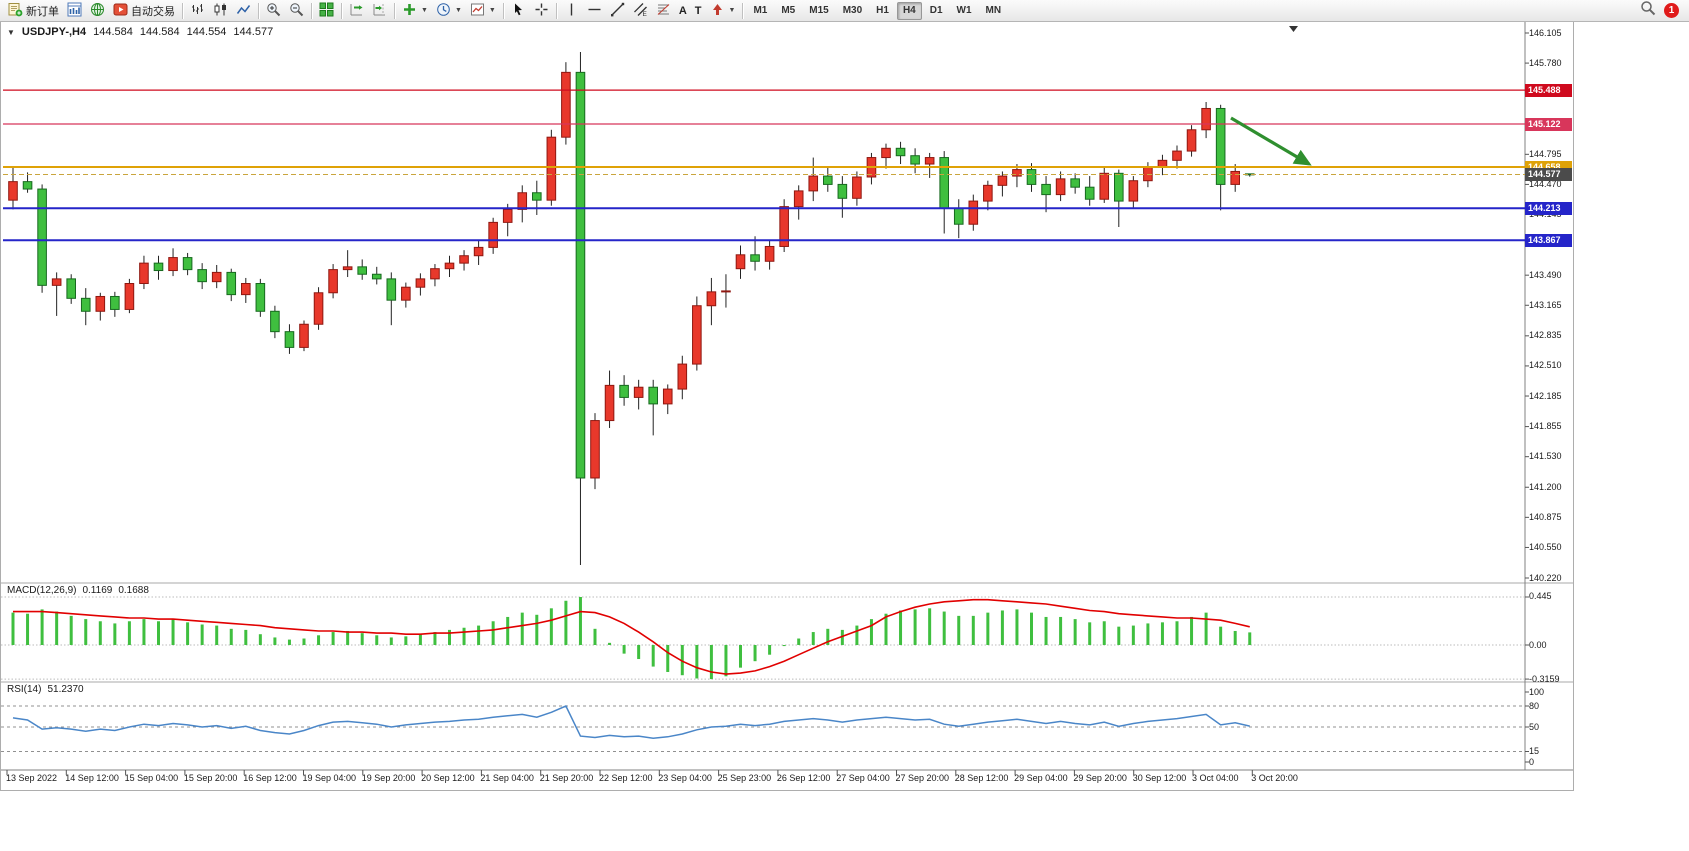 The height and width of the screenshot is (851, 1689). I want to click on trendline-button, so click(617, 10).